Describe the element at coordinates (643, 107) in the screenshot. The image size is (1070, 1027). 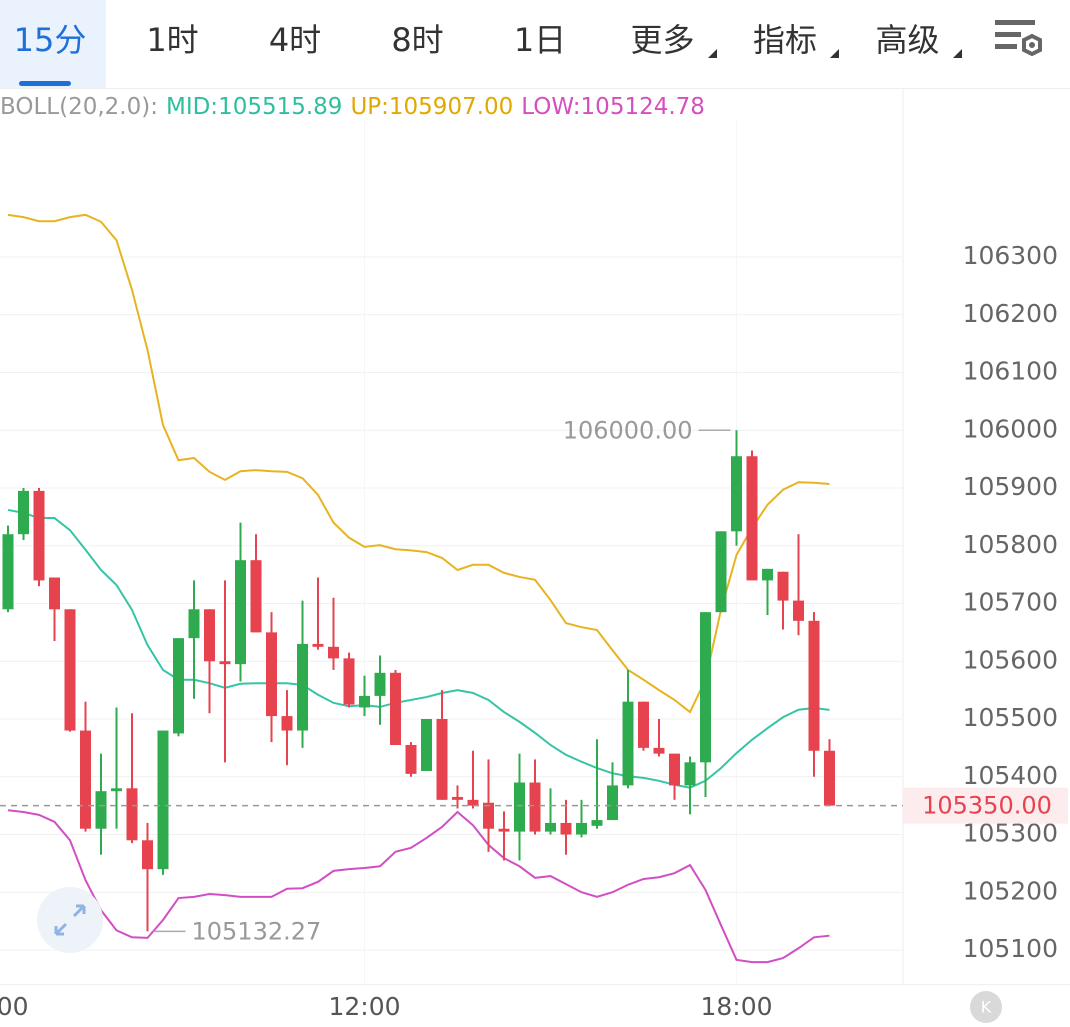
I see `legend-value: 105124.78` at that location.